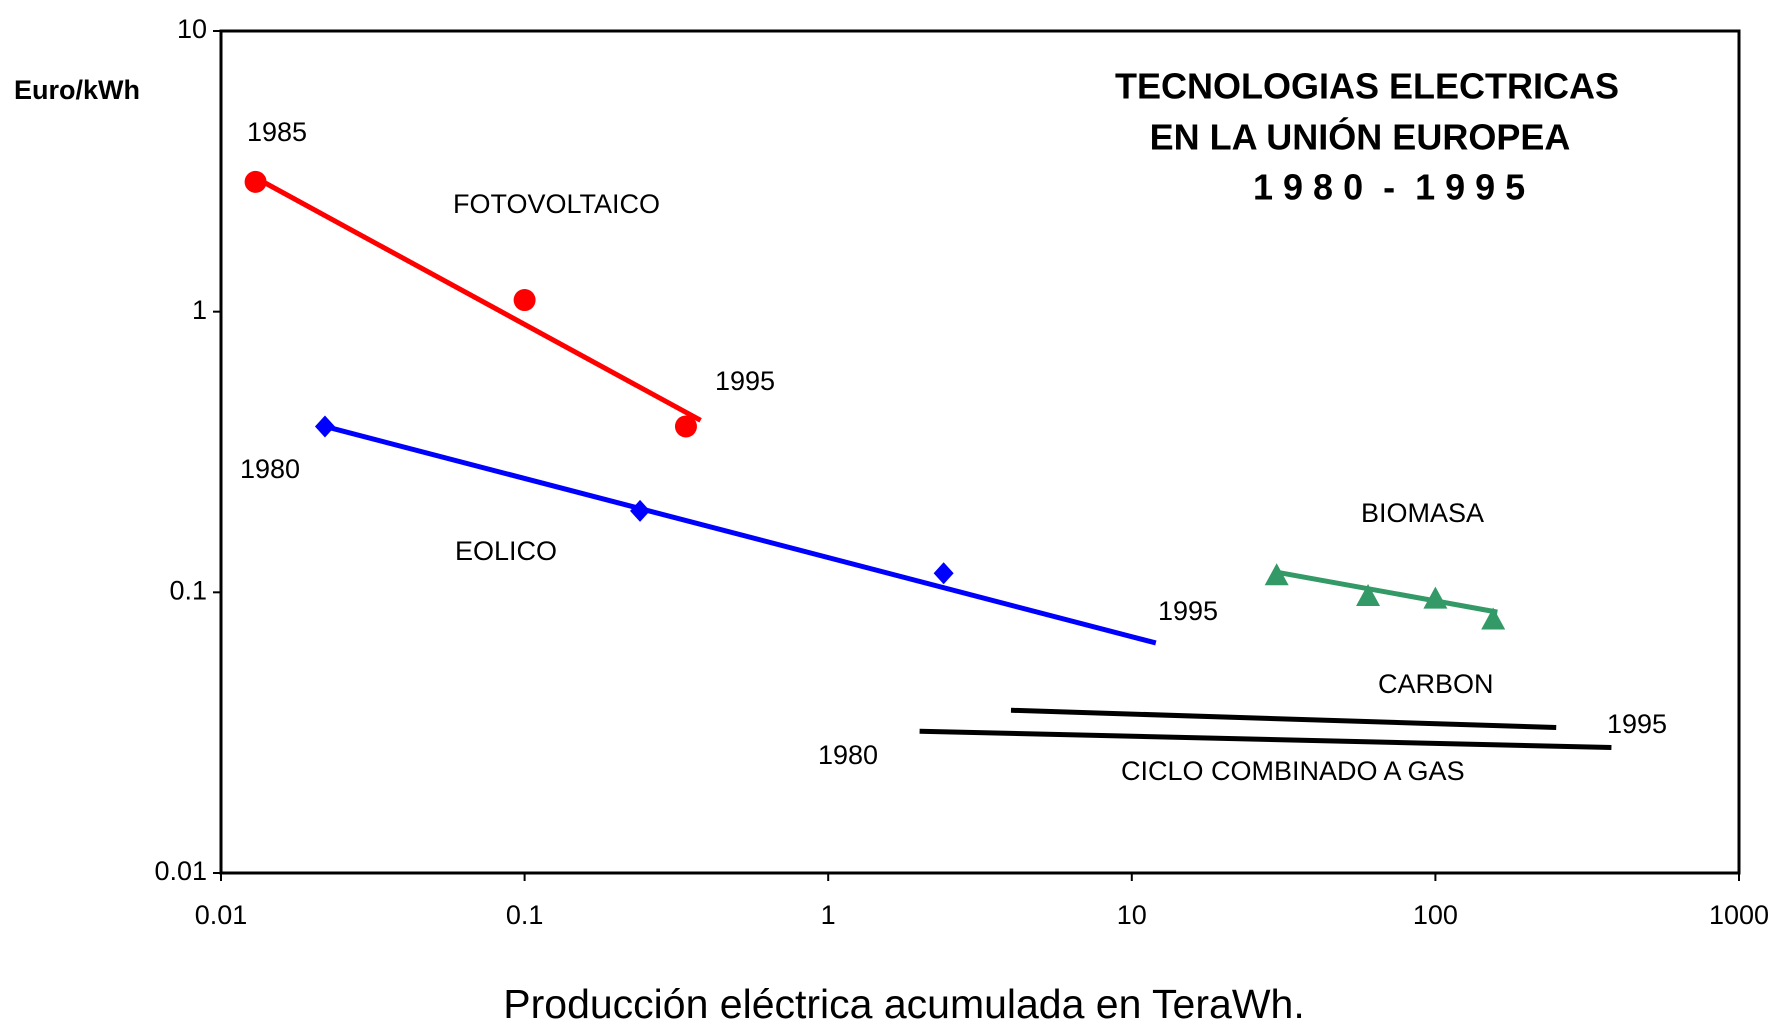  What do you see at coordinates (1293, 771) in the screenshot?
I see `series-label: CICLO COMBINADO A GAS` at bounding box center [1293, 771].